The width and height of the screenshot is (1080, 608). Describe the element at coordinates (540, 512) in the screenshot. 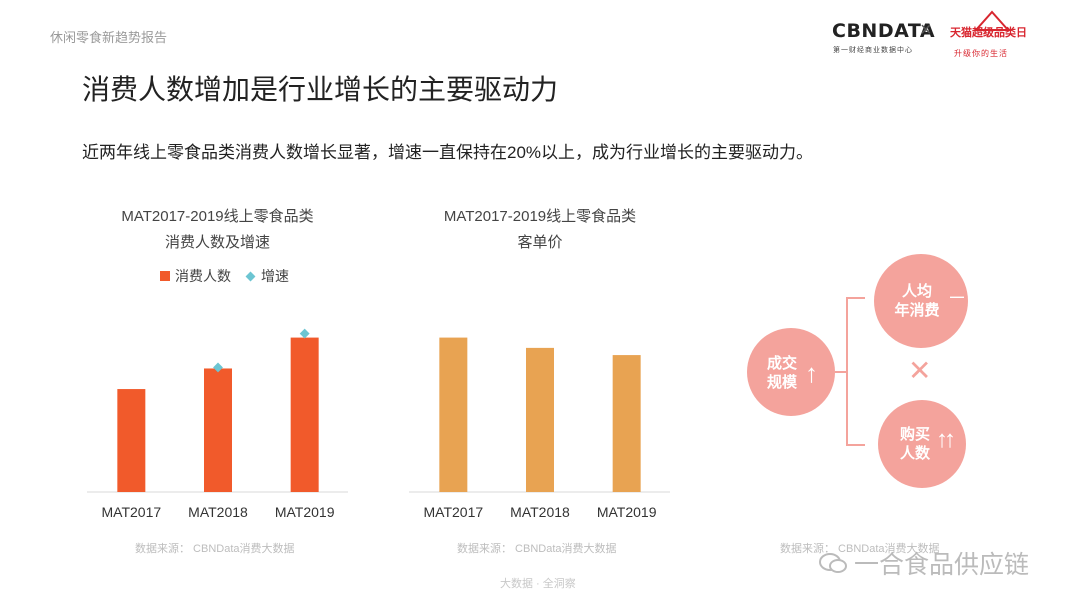

I see `chart2-xtick-MAT2018: MAT2018` at that location.